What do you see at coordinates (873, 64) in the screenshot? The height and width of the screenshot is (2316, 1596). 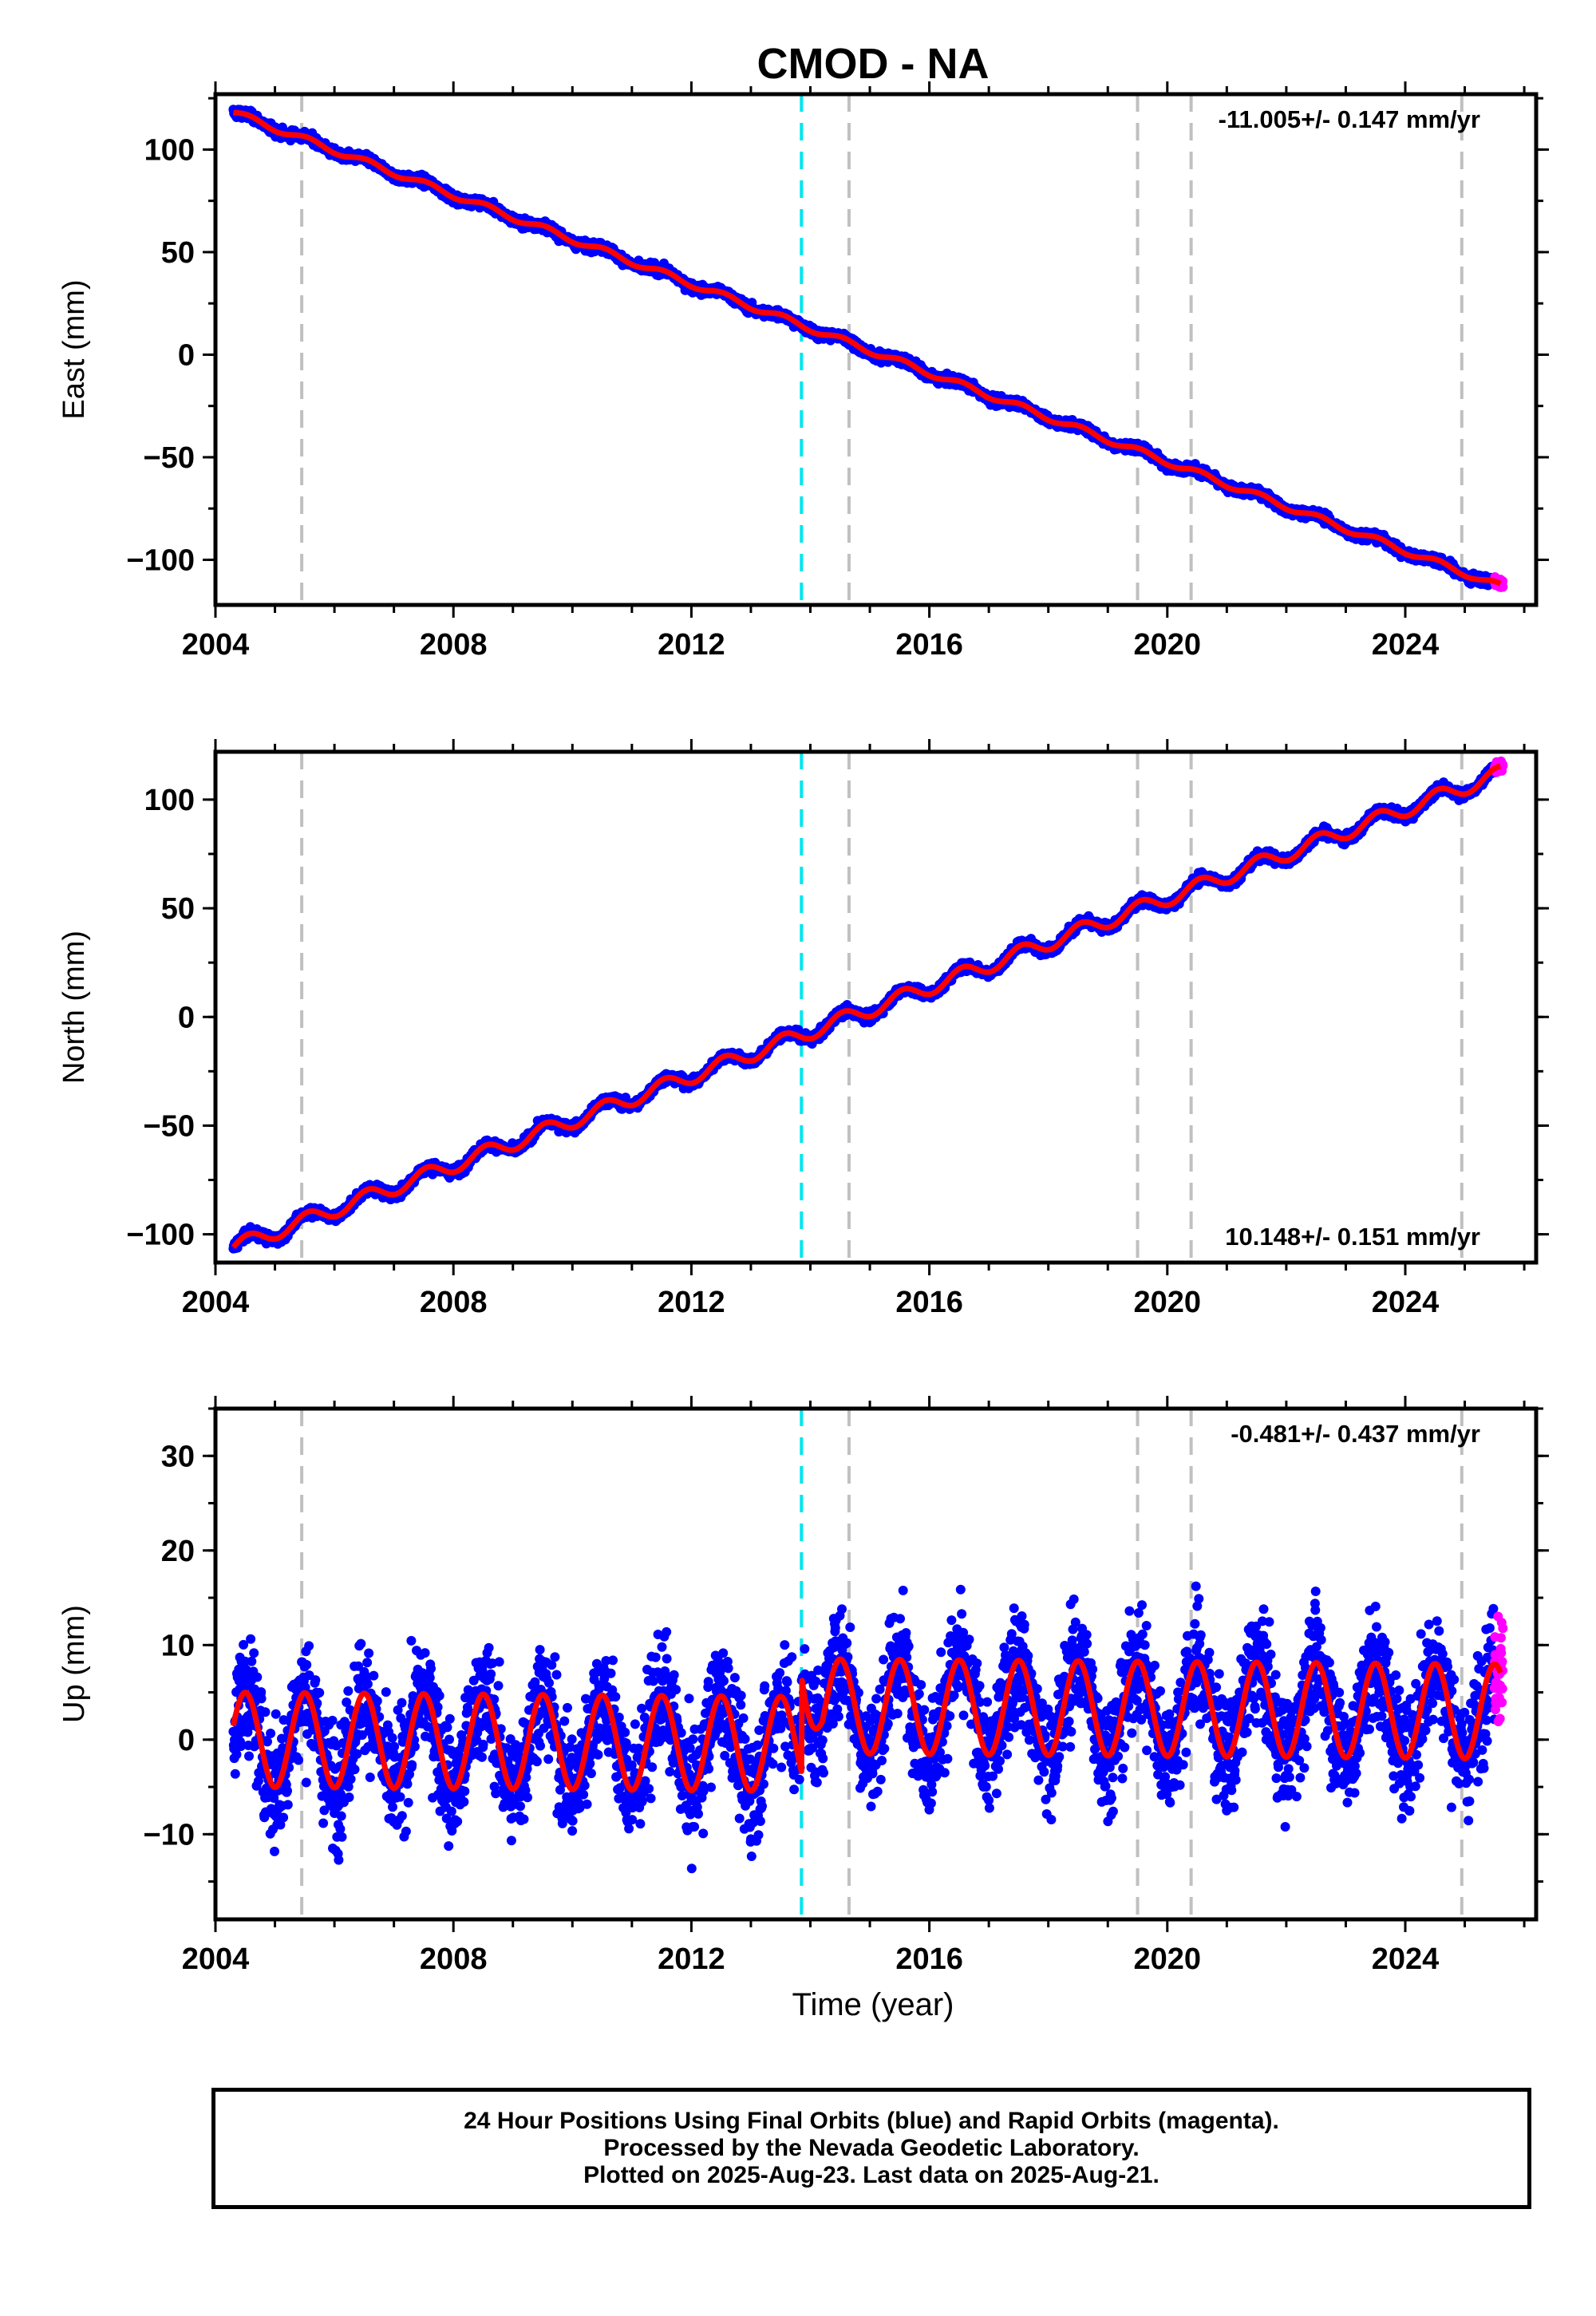 I see `chart-title: CMOD - NA` at bounding box center [873, 64].